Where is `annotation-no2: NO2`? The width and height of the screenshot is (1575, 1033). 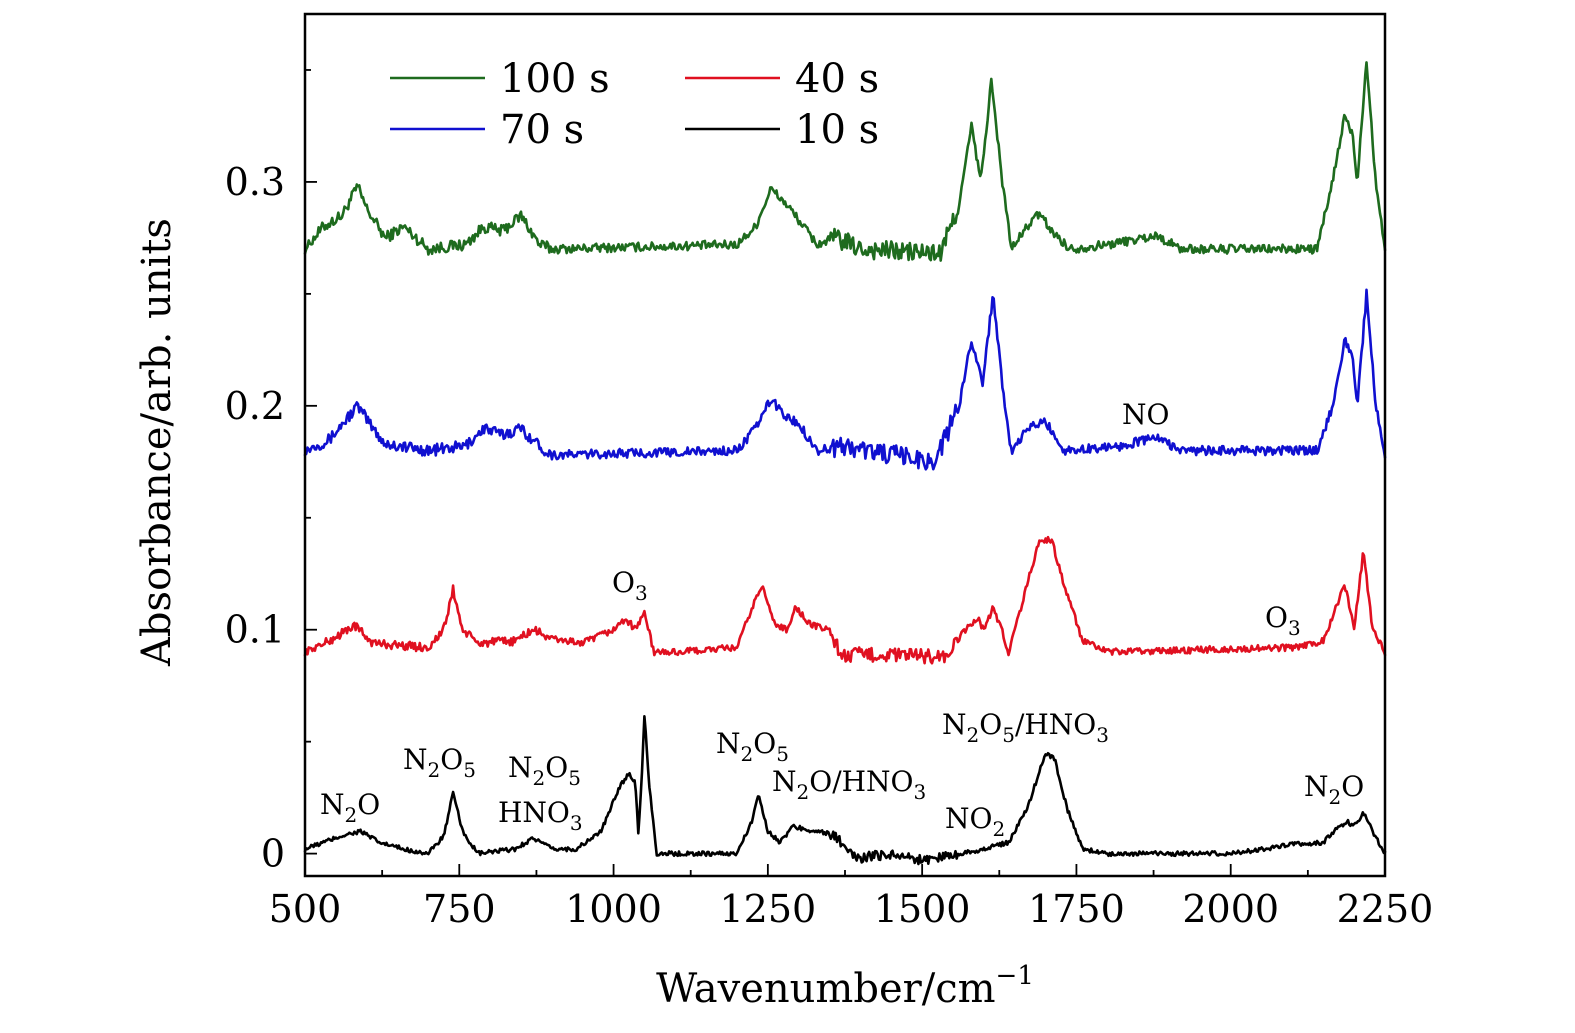 annotation-no2: NO2 is located at coordinates (975, 821).